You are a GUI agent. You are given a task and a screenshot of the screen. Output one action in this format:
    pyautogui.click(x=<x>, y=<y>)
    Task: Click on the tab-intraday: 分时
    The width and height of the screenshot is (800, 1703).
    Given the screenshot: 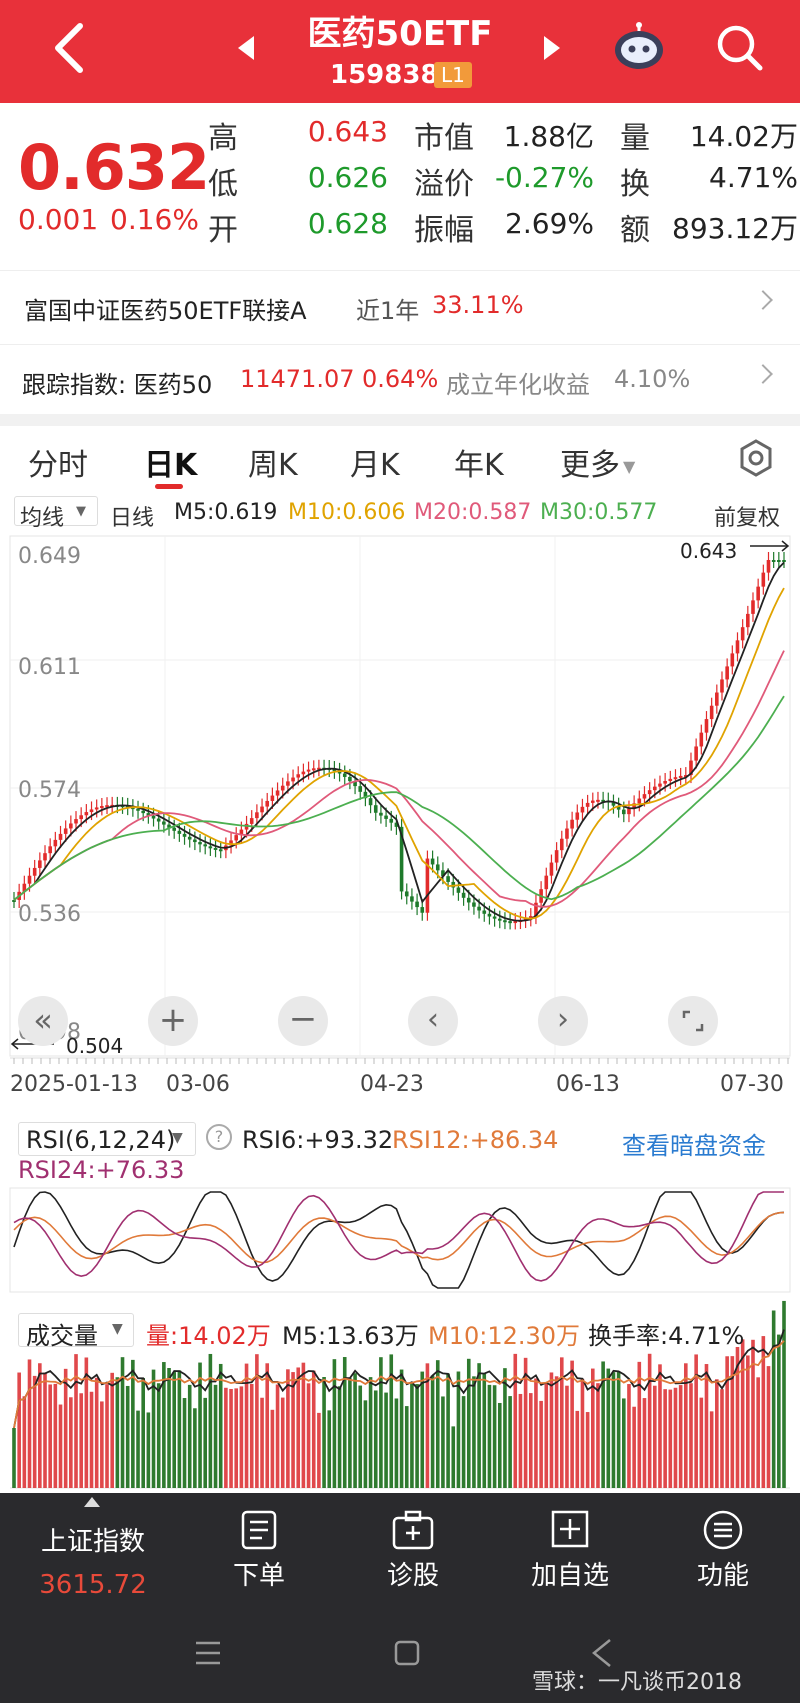 What is the action you would take?
    pyautogui.click(x=58, y=465)
    